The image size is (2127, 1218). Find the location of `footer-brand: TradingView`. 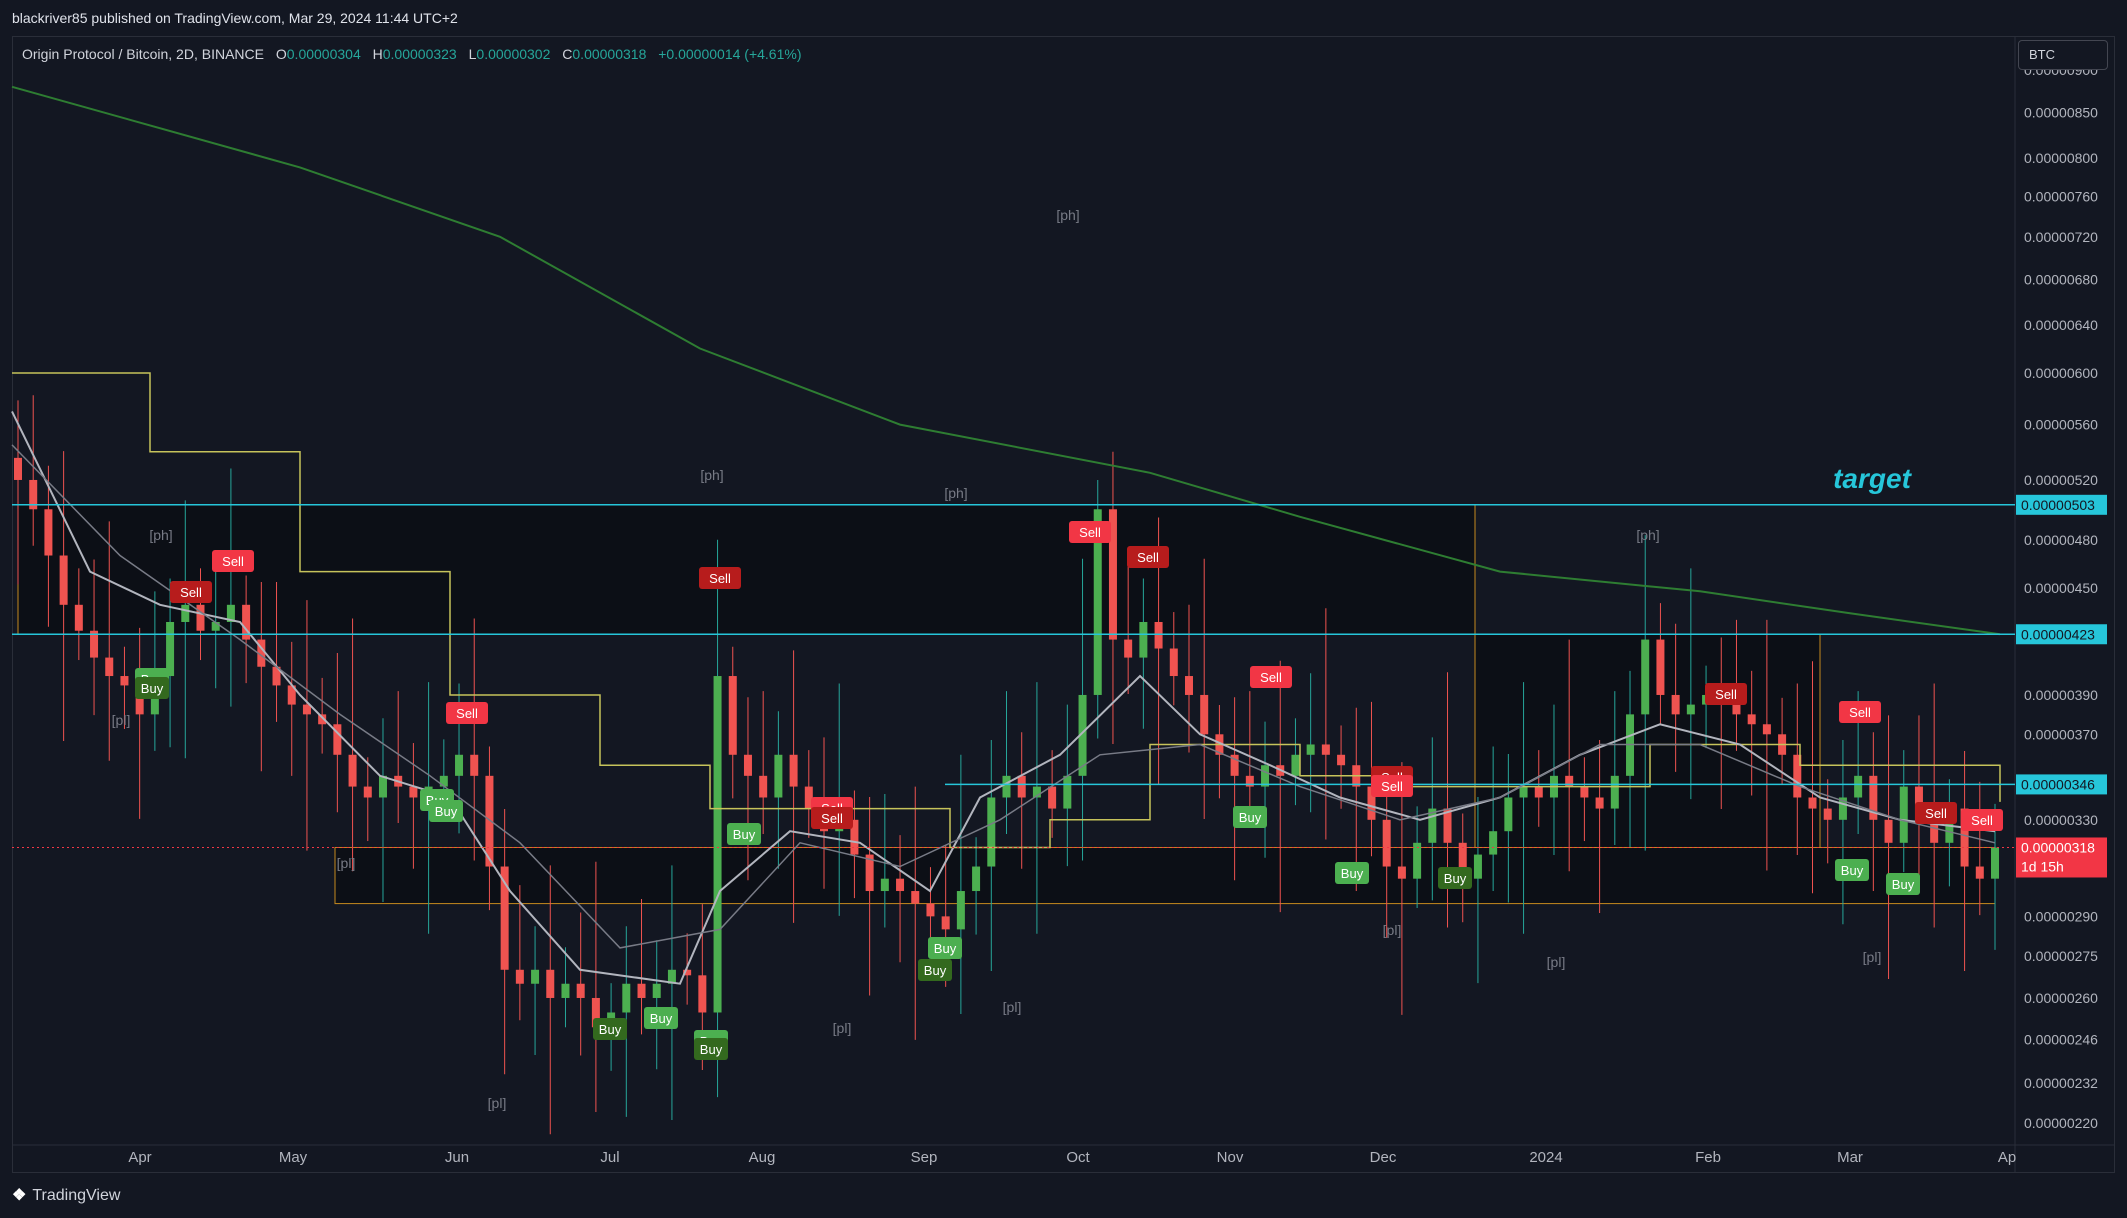

footer-brand: TradingView is located at coordinates (76, 1195).